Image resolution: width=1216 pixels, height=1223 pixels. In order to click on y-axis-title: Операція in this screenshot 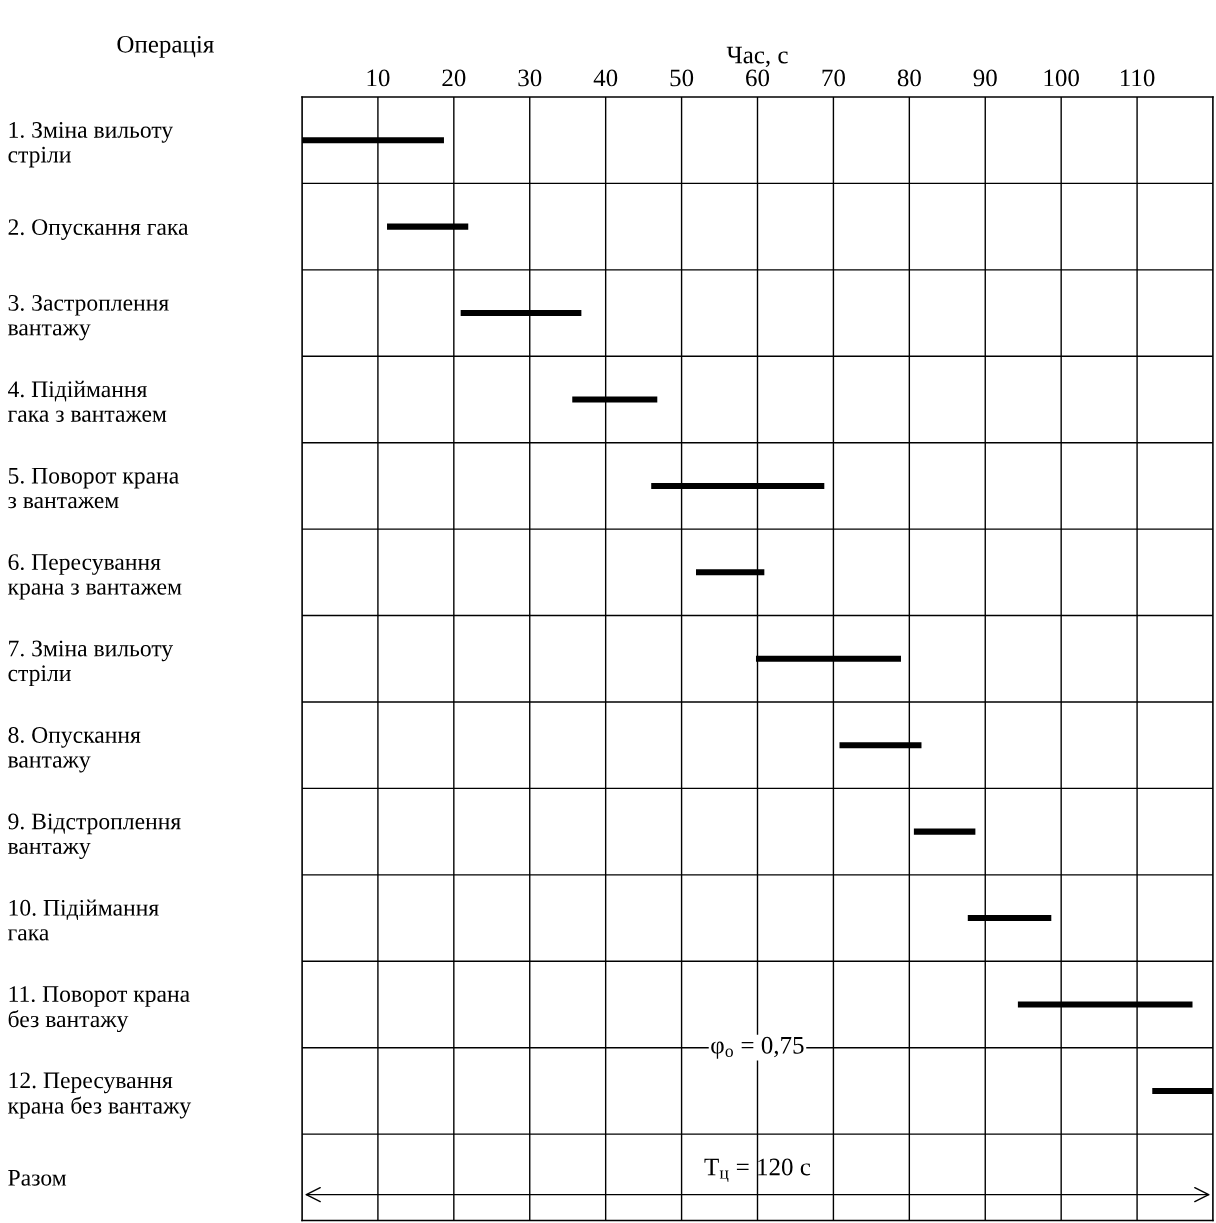, I will do `click(165, 46)`.